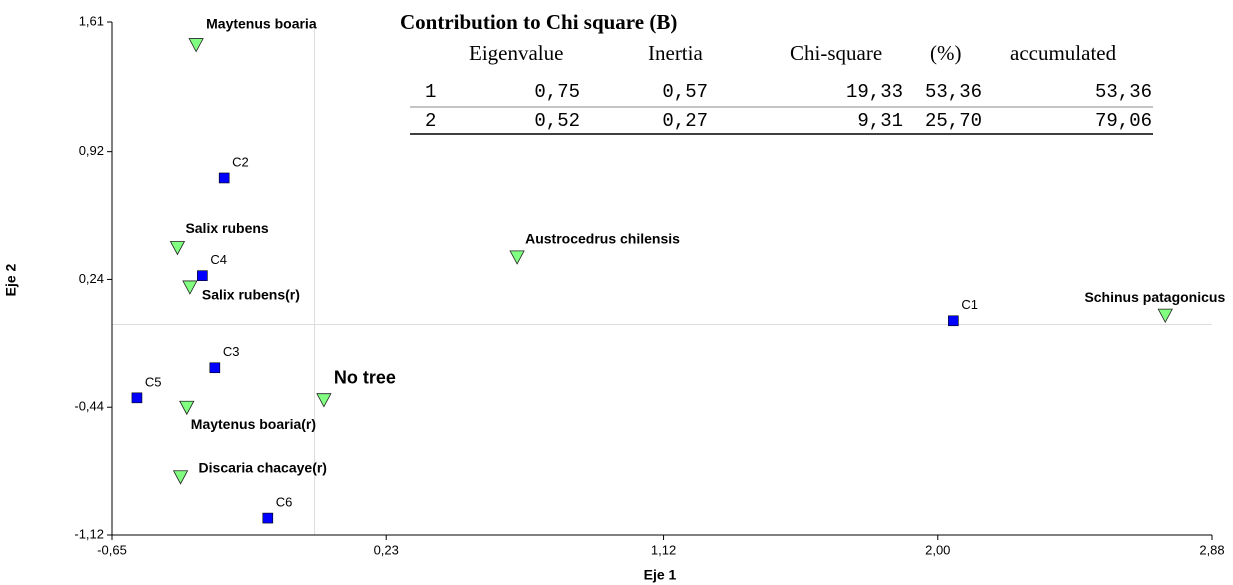  Describe the element at coordinates (251, 295) in the screenshot. I see `point-label: Salix rubens(r)` at that location.